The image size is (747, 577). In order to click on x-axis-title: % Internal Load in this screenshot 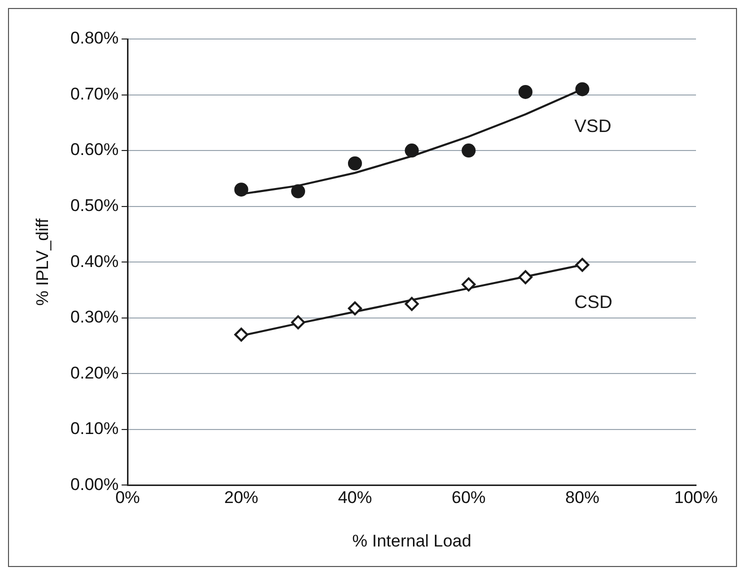, I will do `click(412, 540)`.